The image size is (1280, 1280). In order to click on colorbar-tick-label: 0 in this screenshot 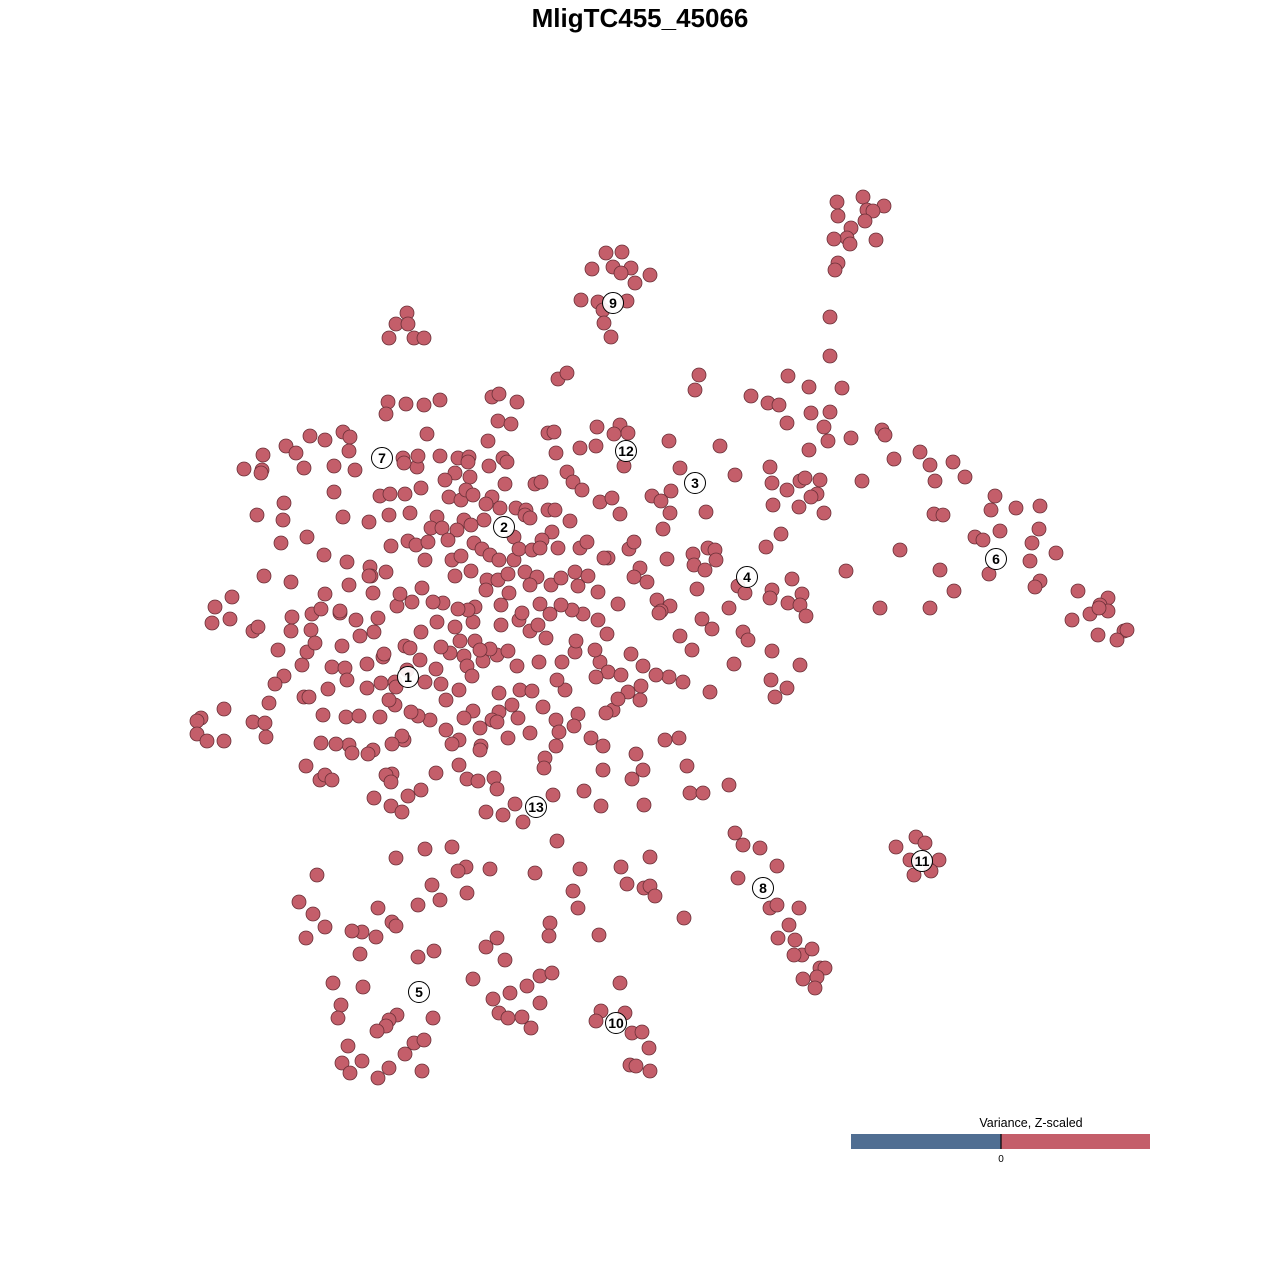, I will do `click(1001, 1159)`.